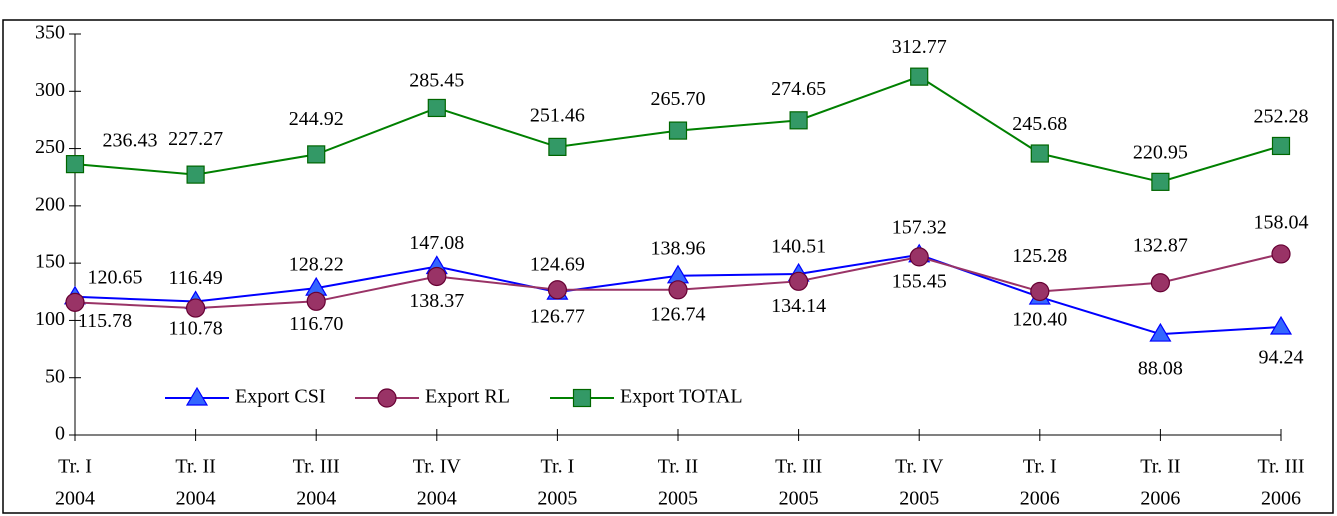 The image size is (1337, 516). I want to click on data-label: 88.08, so click(1160, 369).